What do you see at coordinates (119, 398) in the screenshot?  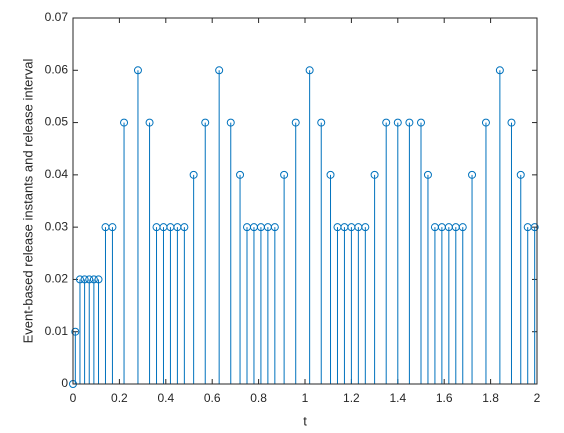 I see `x-tick-label: 0.2` at bounding box center [119, 398].